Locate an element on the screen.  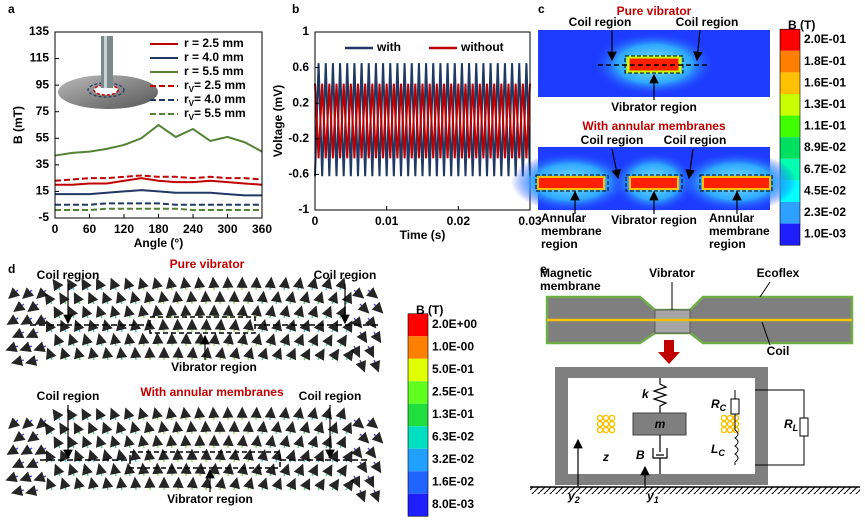
legend-name: r = 4.0 mm is located at coordinates (214, 57).